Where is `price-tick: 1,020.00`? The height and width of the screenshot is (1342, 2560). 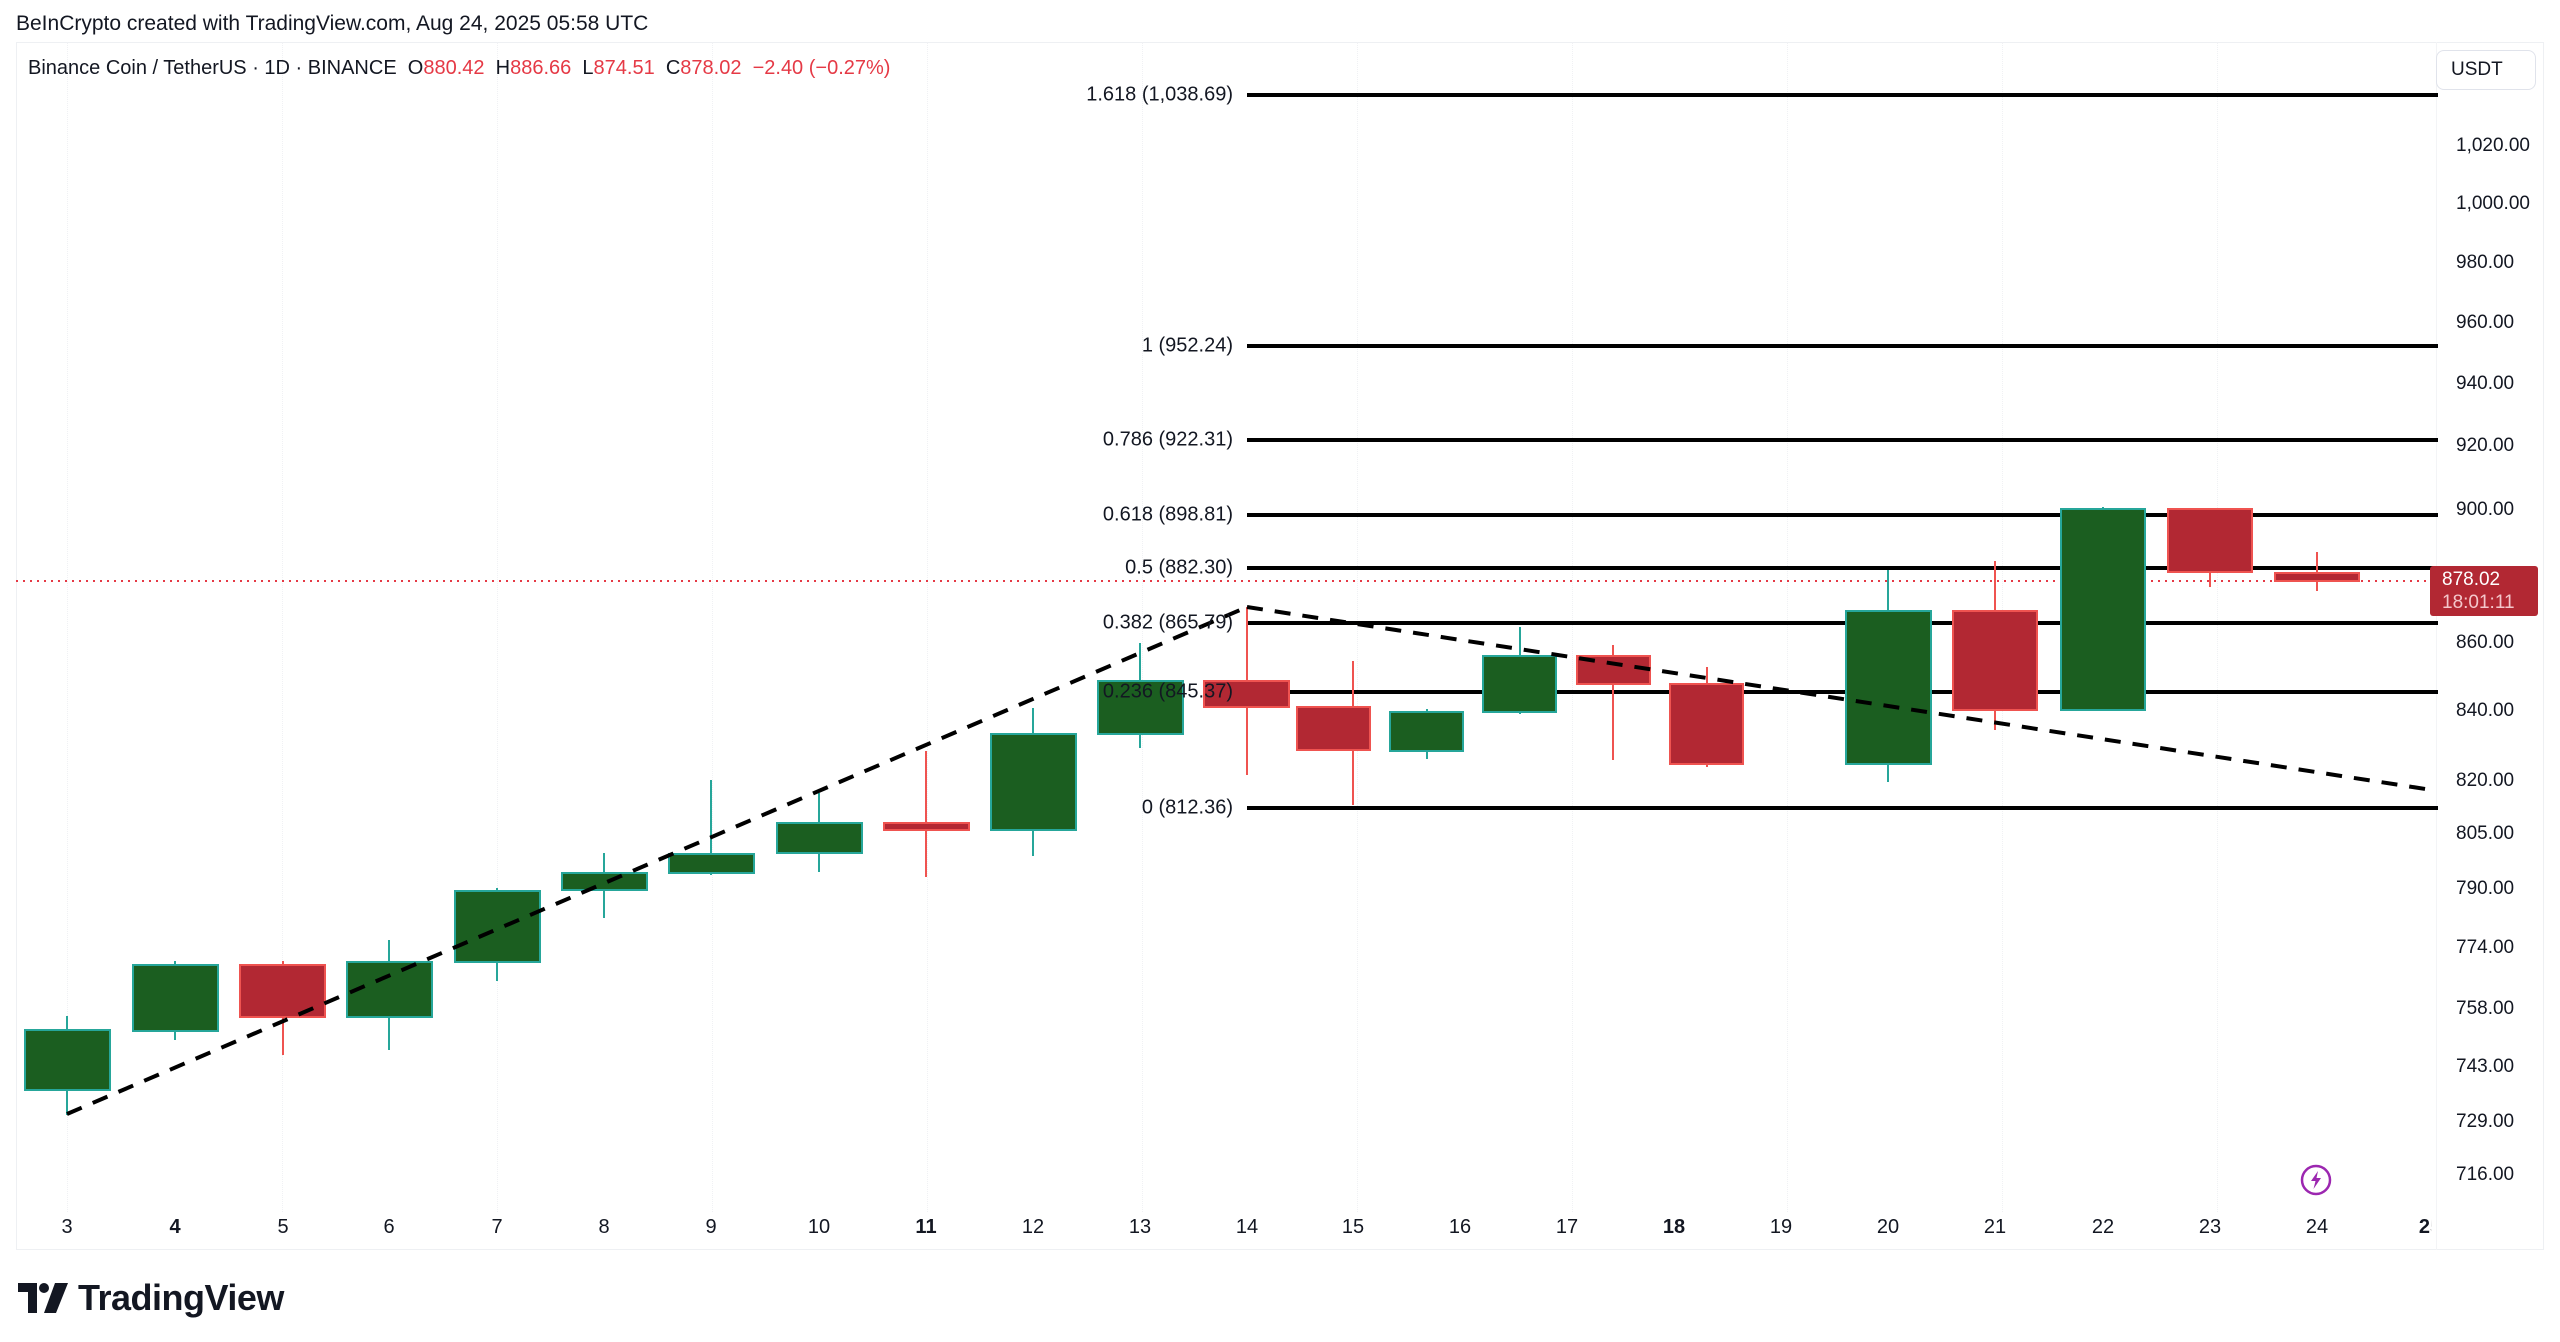 price-tick: 1,020.00 is located at coordinates (2493, 145).